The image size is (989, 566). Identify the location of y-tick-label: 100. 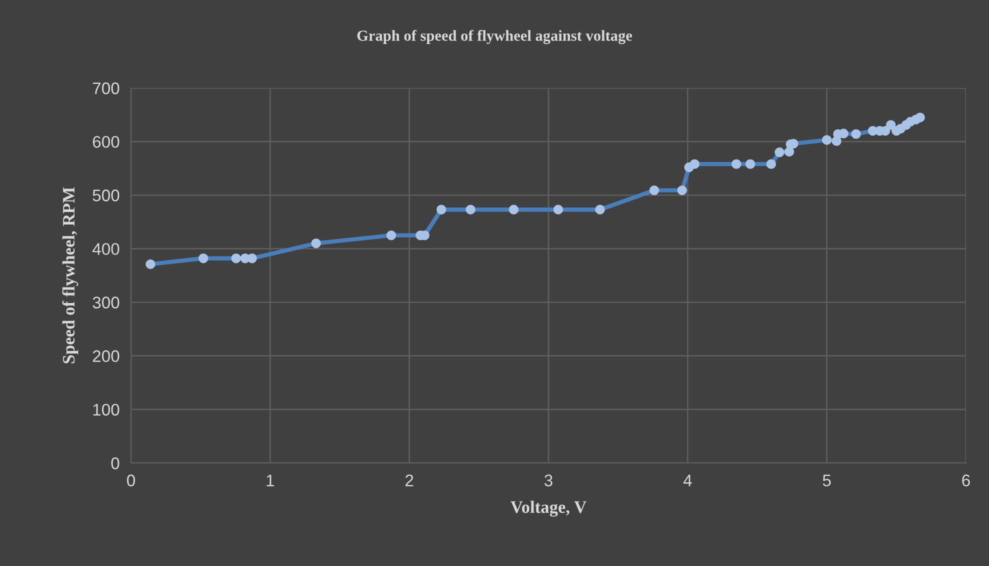
(106, 410).